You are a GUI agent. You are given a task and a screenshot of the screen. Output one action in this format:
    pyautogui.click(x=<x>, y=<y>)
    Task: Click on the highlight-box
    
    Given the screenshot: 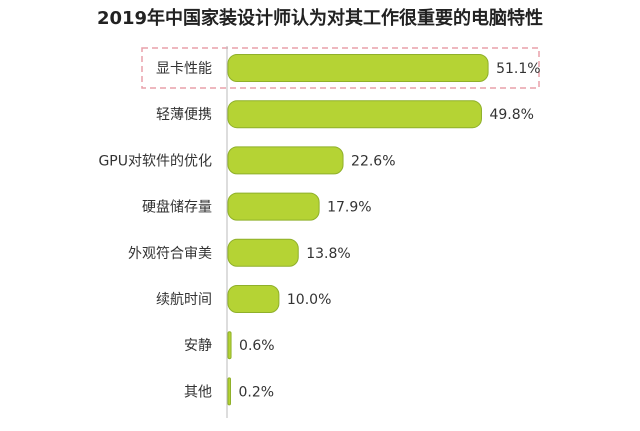 What is the action you would take?
    pyautogui.click(x=340, y=68)
    